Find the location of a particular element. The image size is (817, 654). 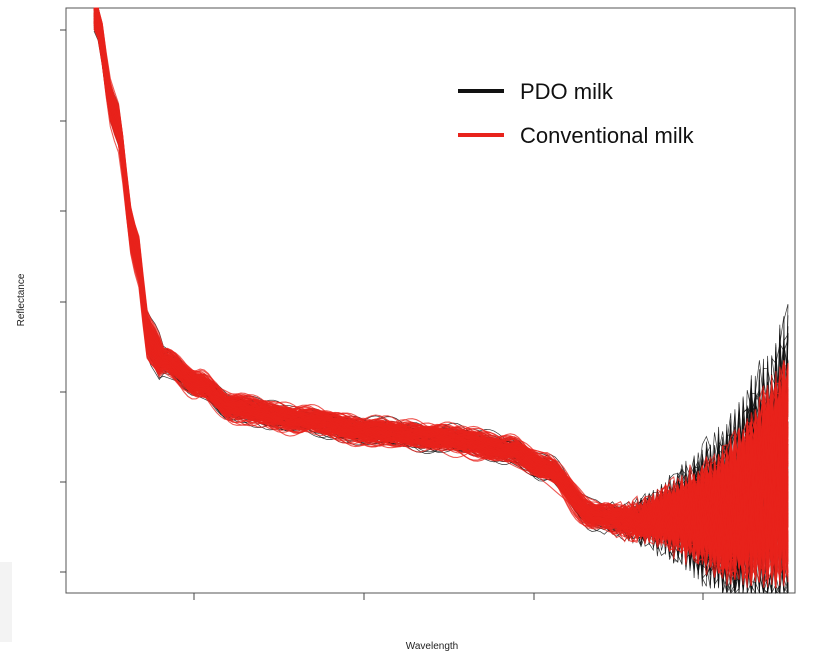

y-ticks is located at coordinates (63, 301).